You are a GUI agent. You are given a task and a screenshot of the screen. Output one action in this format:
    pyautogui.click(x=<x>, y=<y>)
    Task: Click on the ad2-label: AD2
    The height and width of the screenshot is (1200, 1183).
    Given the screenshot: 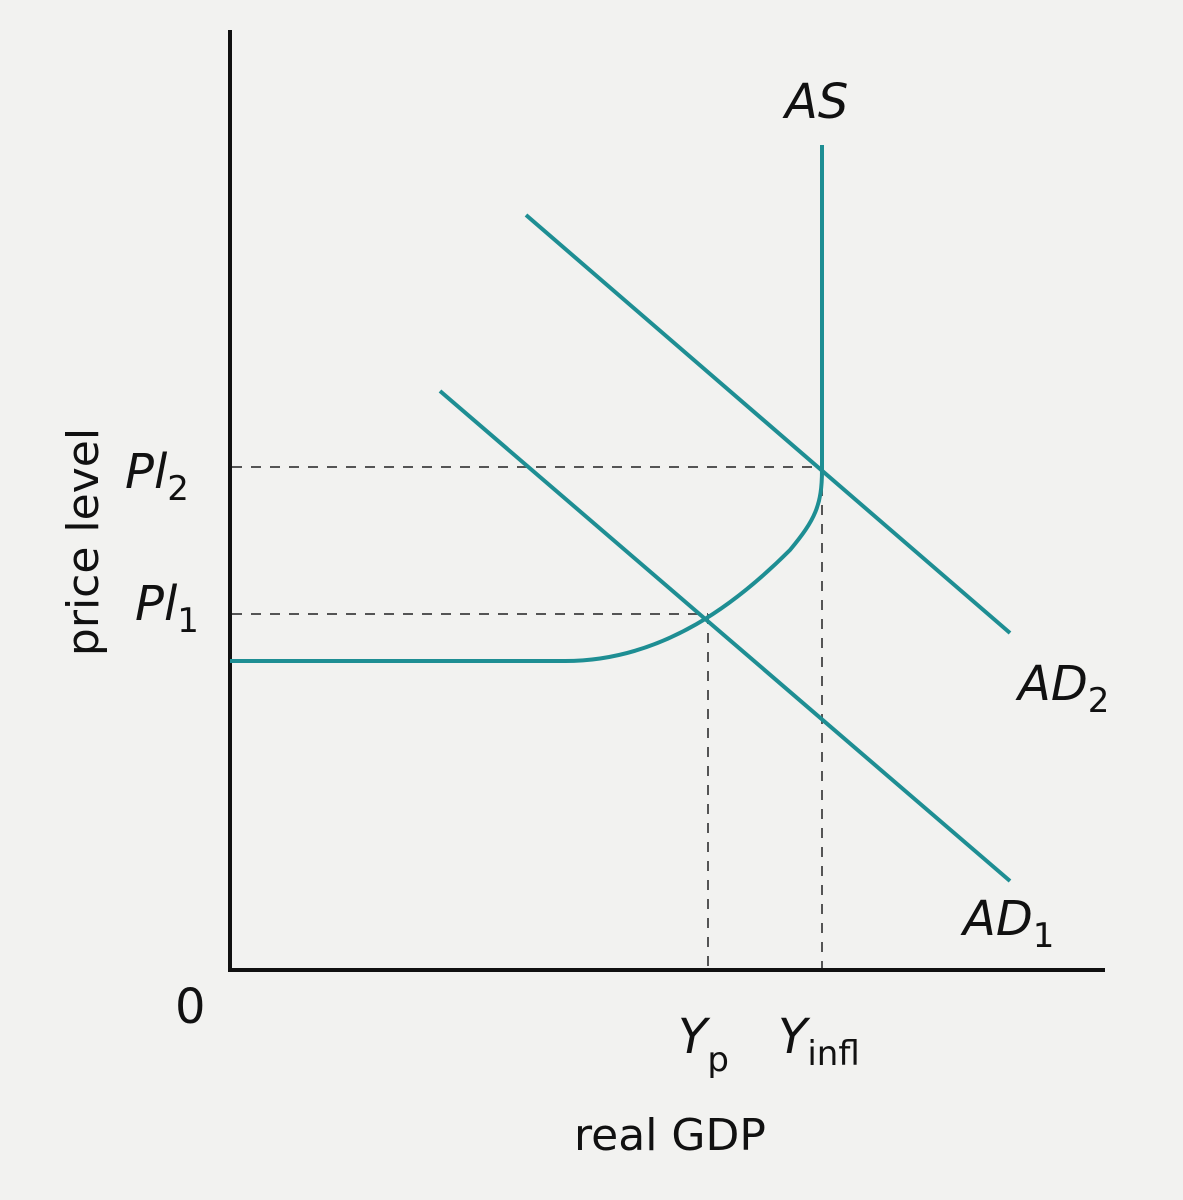 What is the action you would take?
    pyautogui.click(x=1062, y=688)
    